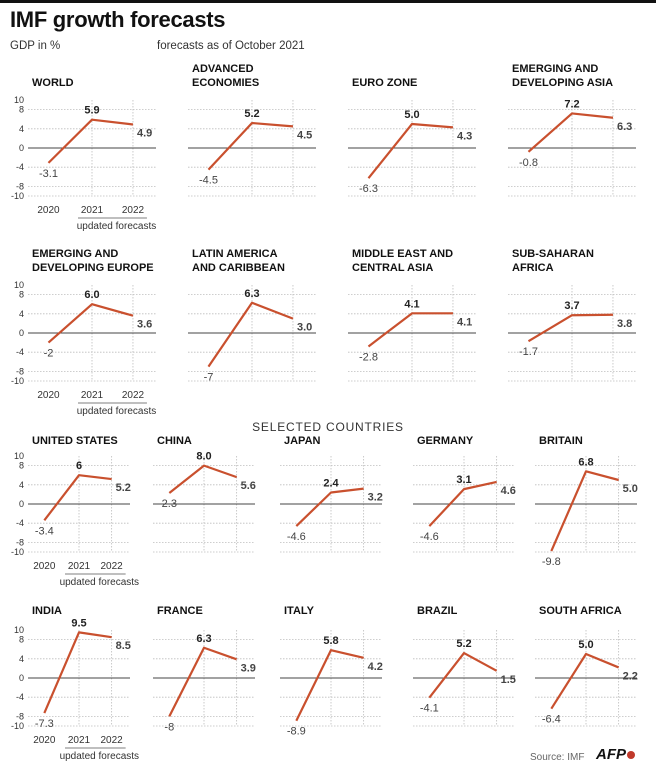 The image size is (656, 768). Describe the element at coordinates (248, 486) in the screenshot. I see `data-label: 5.6` at that location.